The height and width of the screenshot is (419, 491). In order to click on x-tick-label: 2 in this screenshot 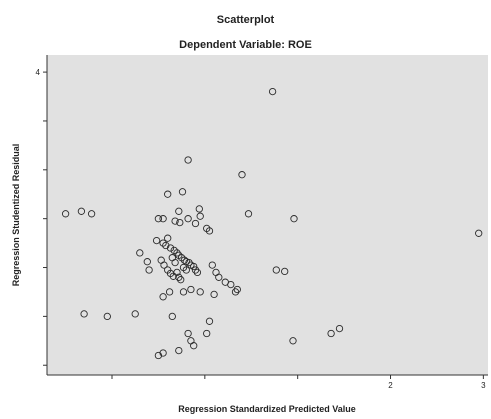, I will do `click(390, 385)`.